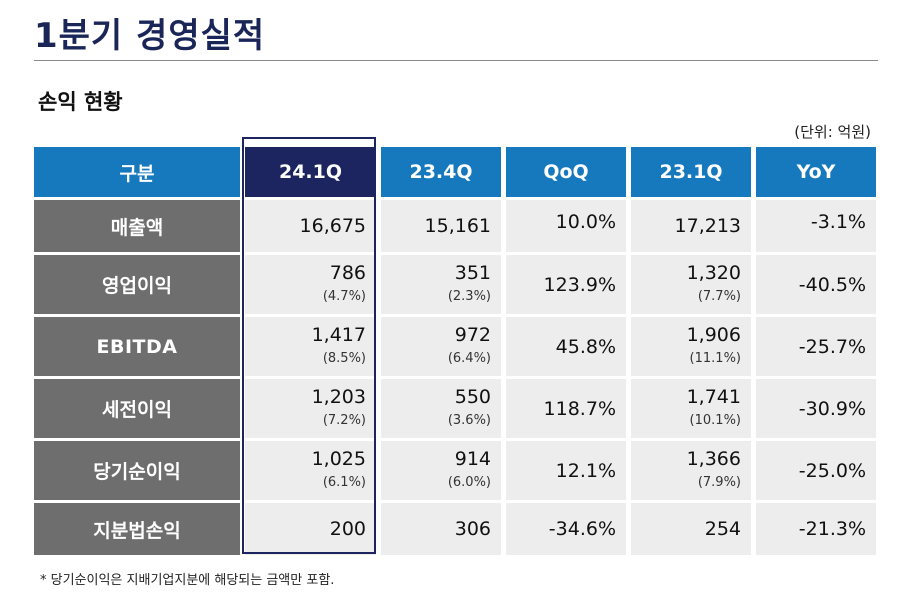  Describe the element at coordinates (80, 102) in the screenshot. I see `section-title: 손익 현황` at that location.